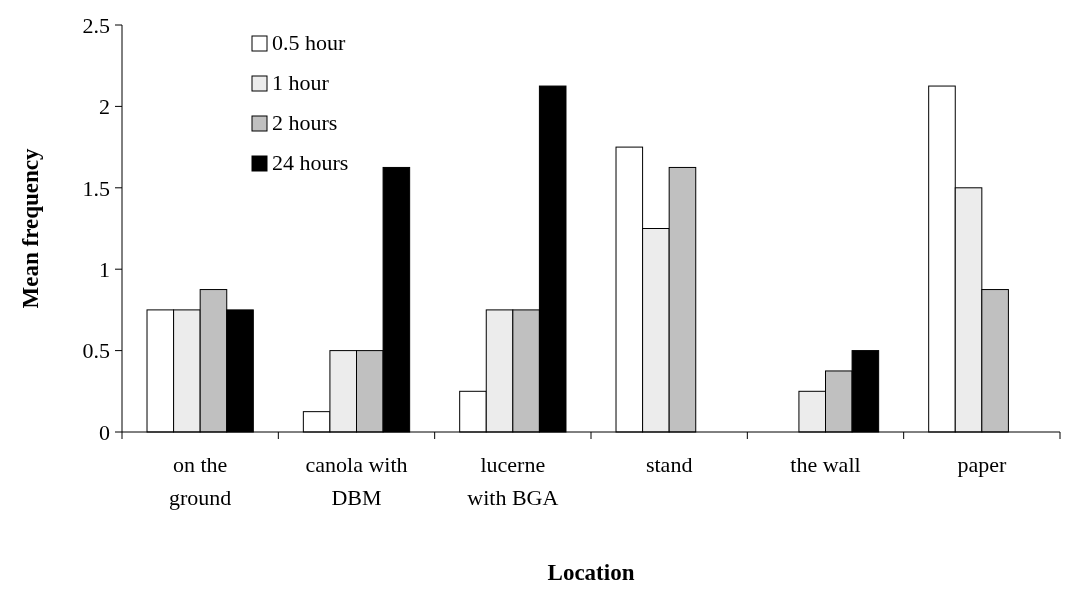 This screenshot has width=1075, height=595. Describe the element at coordinates (356, 481) in the screenshot. I see `x-tick-label: canola with DBM` at that location.